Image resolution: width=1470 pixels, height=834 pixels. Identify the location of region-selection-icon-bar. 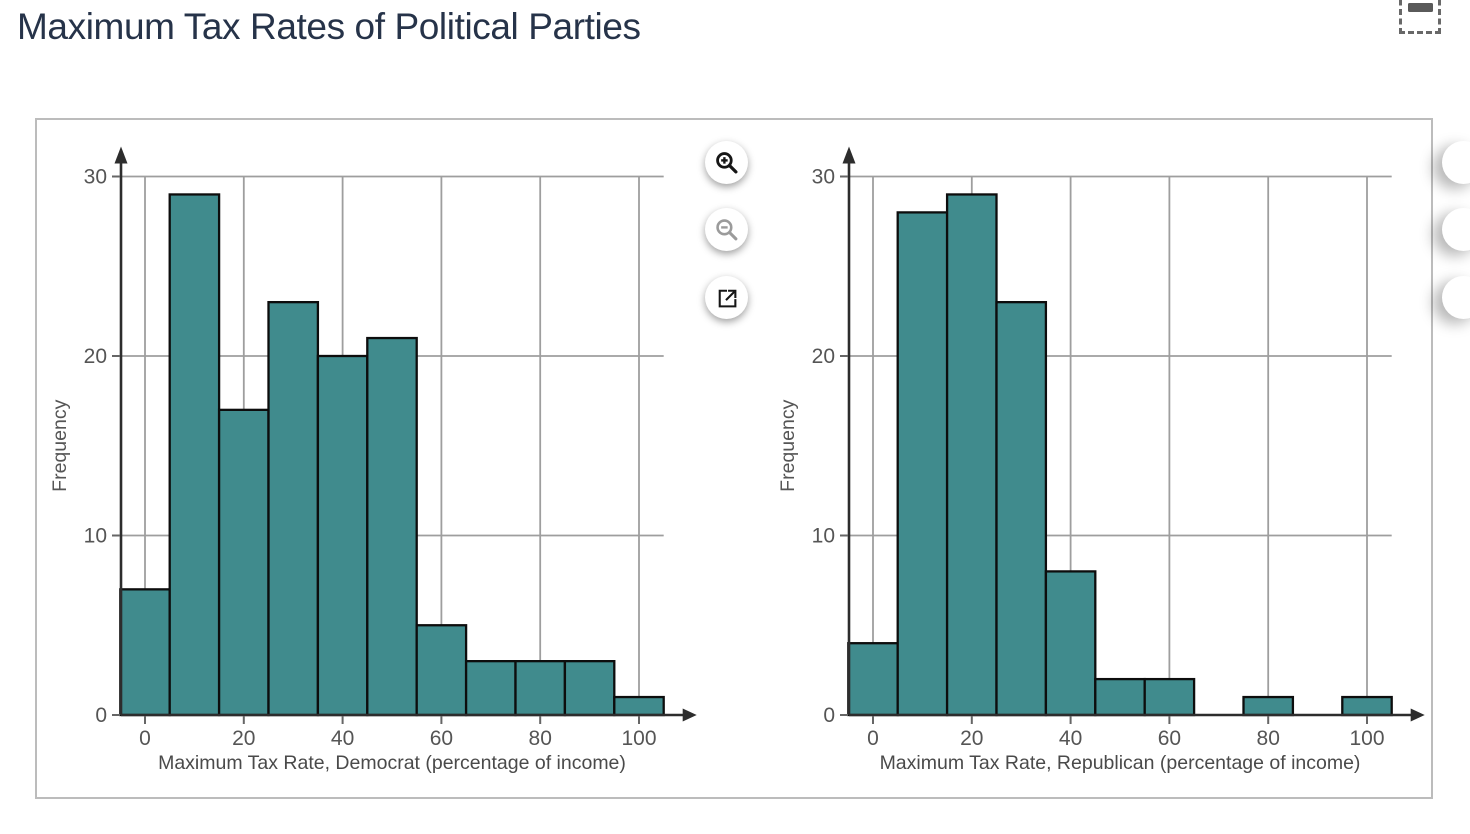
(1420, 7).